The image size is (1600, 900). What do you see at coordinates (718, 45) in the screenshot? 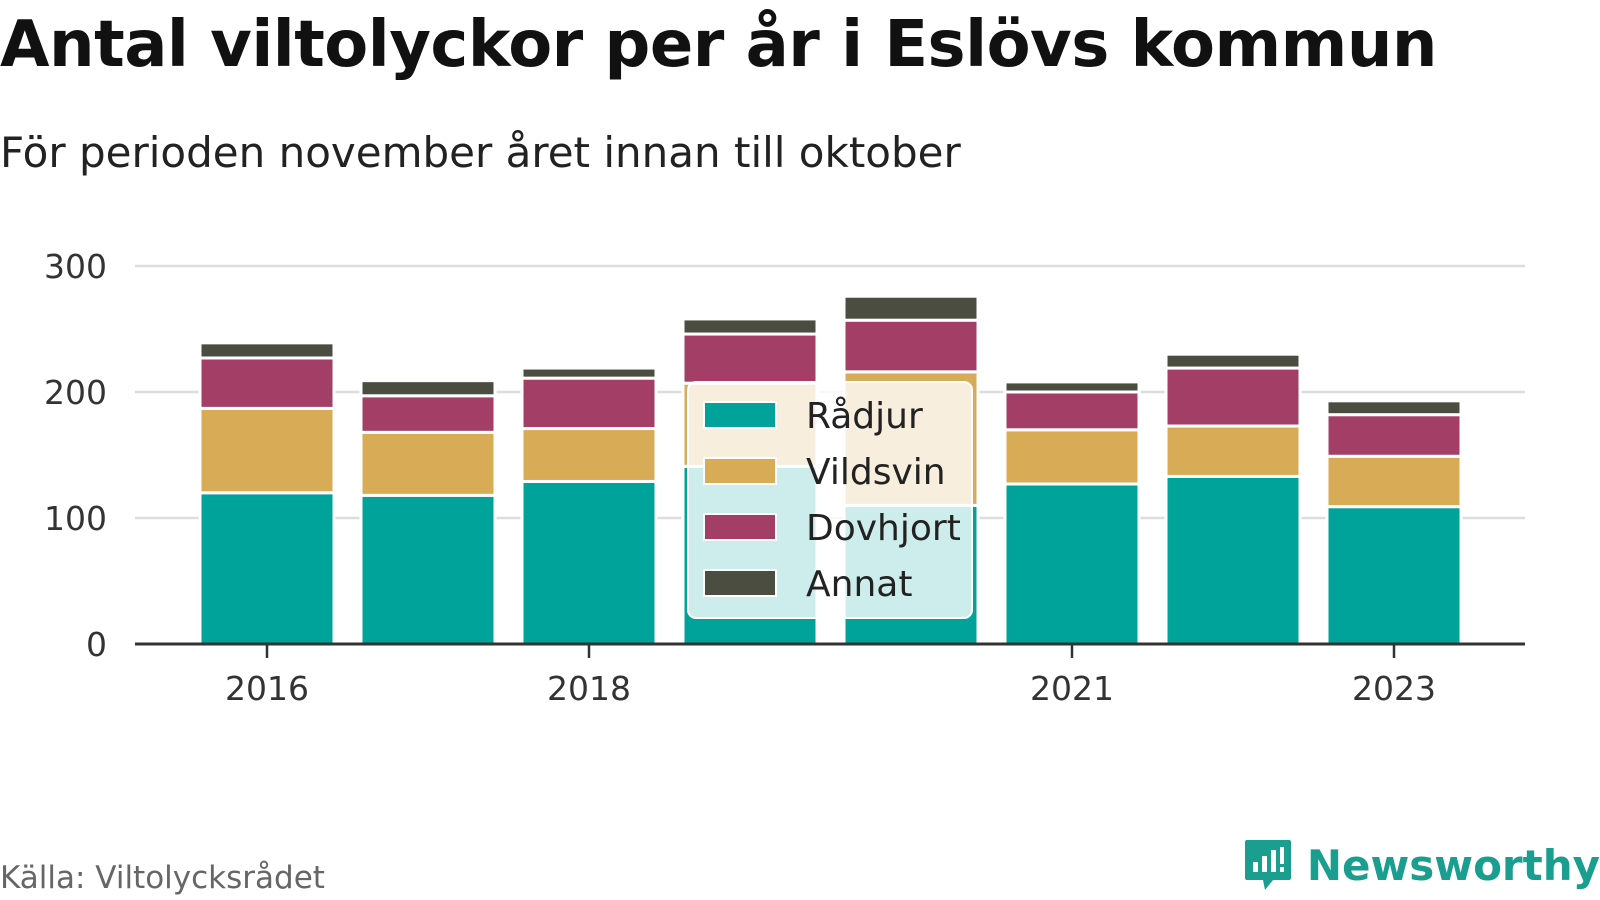
I see `chart-title: Antal viltolyckor per år i Eslövs kommun` at bounding box center [718, 45].